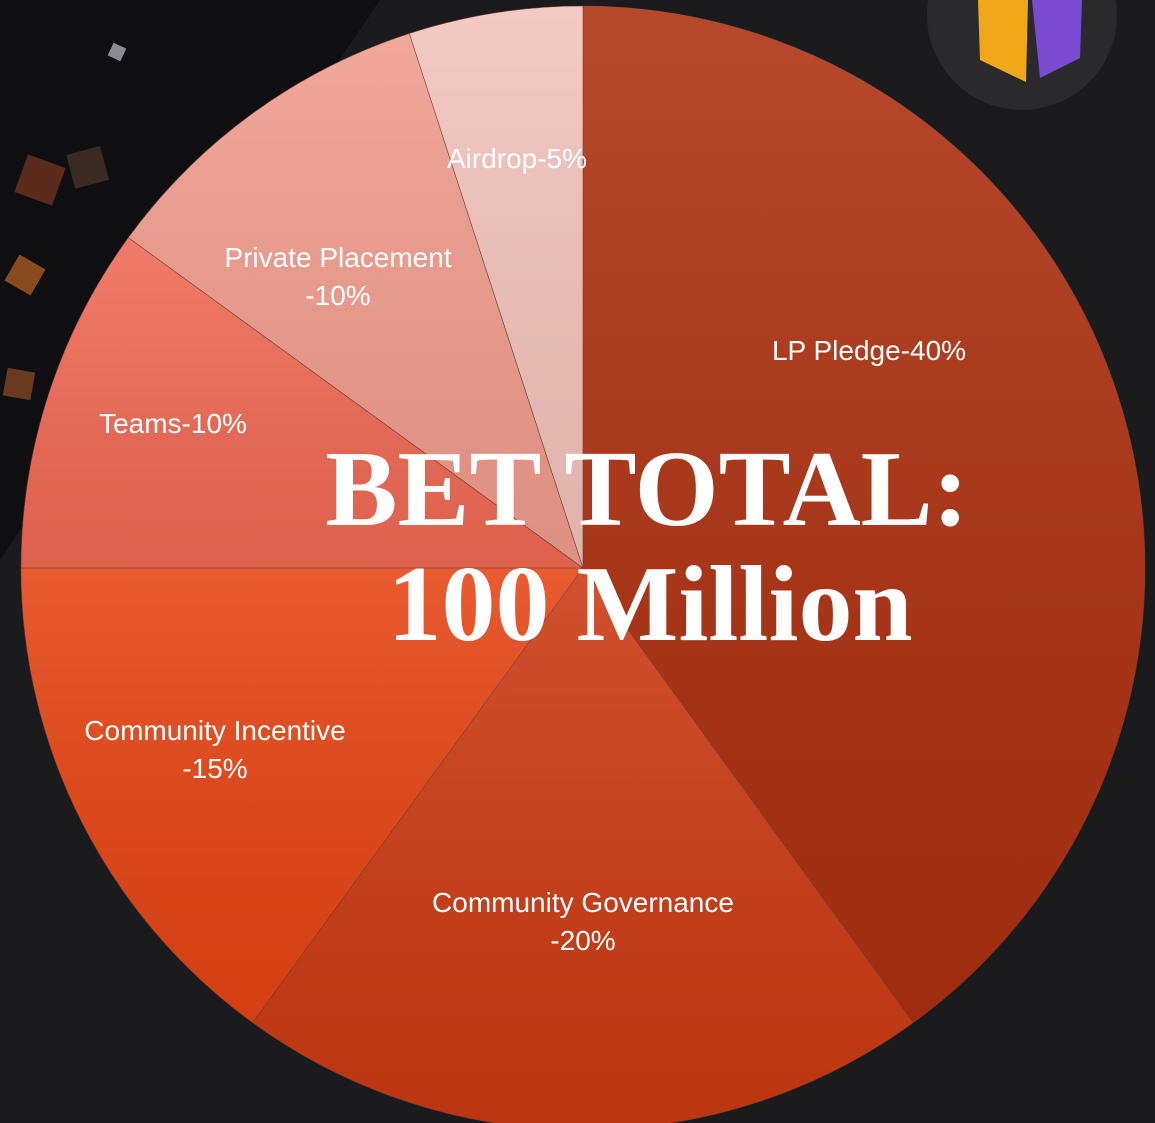 The image size is (1155, 1123). What do you see at coordinates (337, 276) in the screenshot?
I see `slice-label: Private Placement -10%` at bounding box center [337, 276].